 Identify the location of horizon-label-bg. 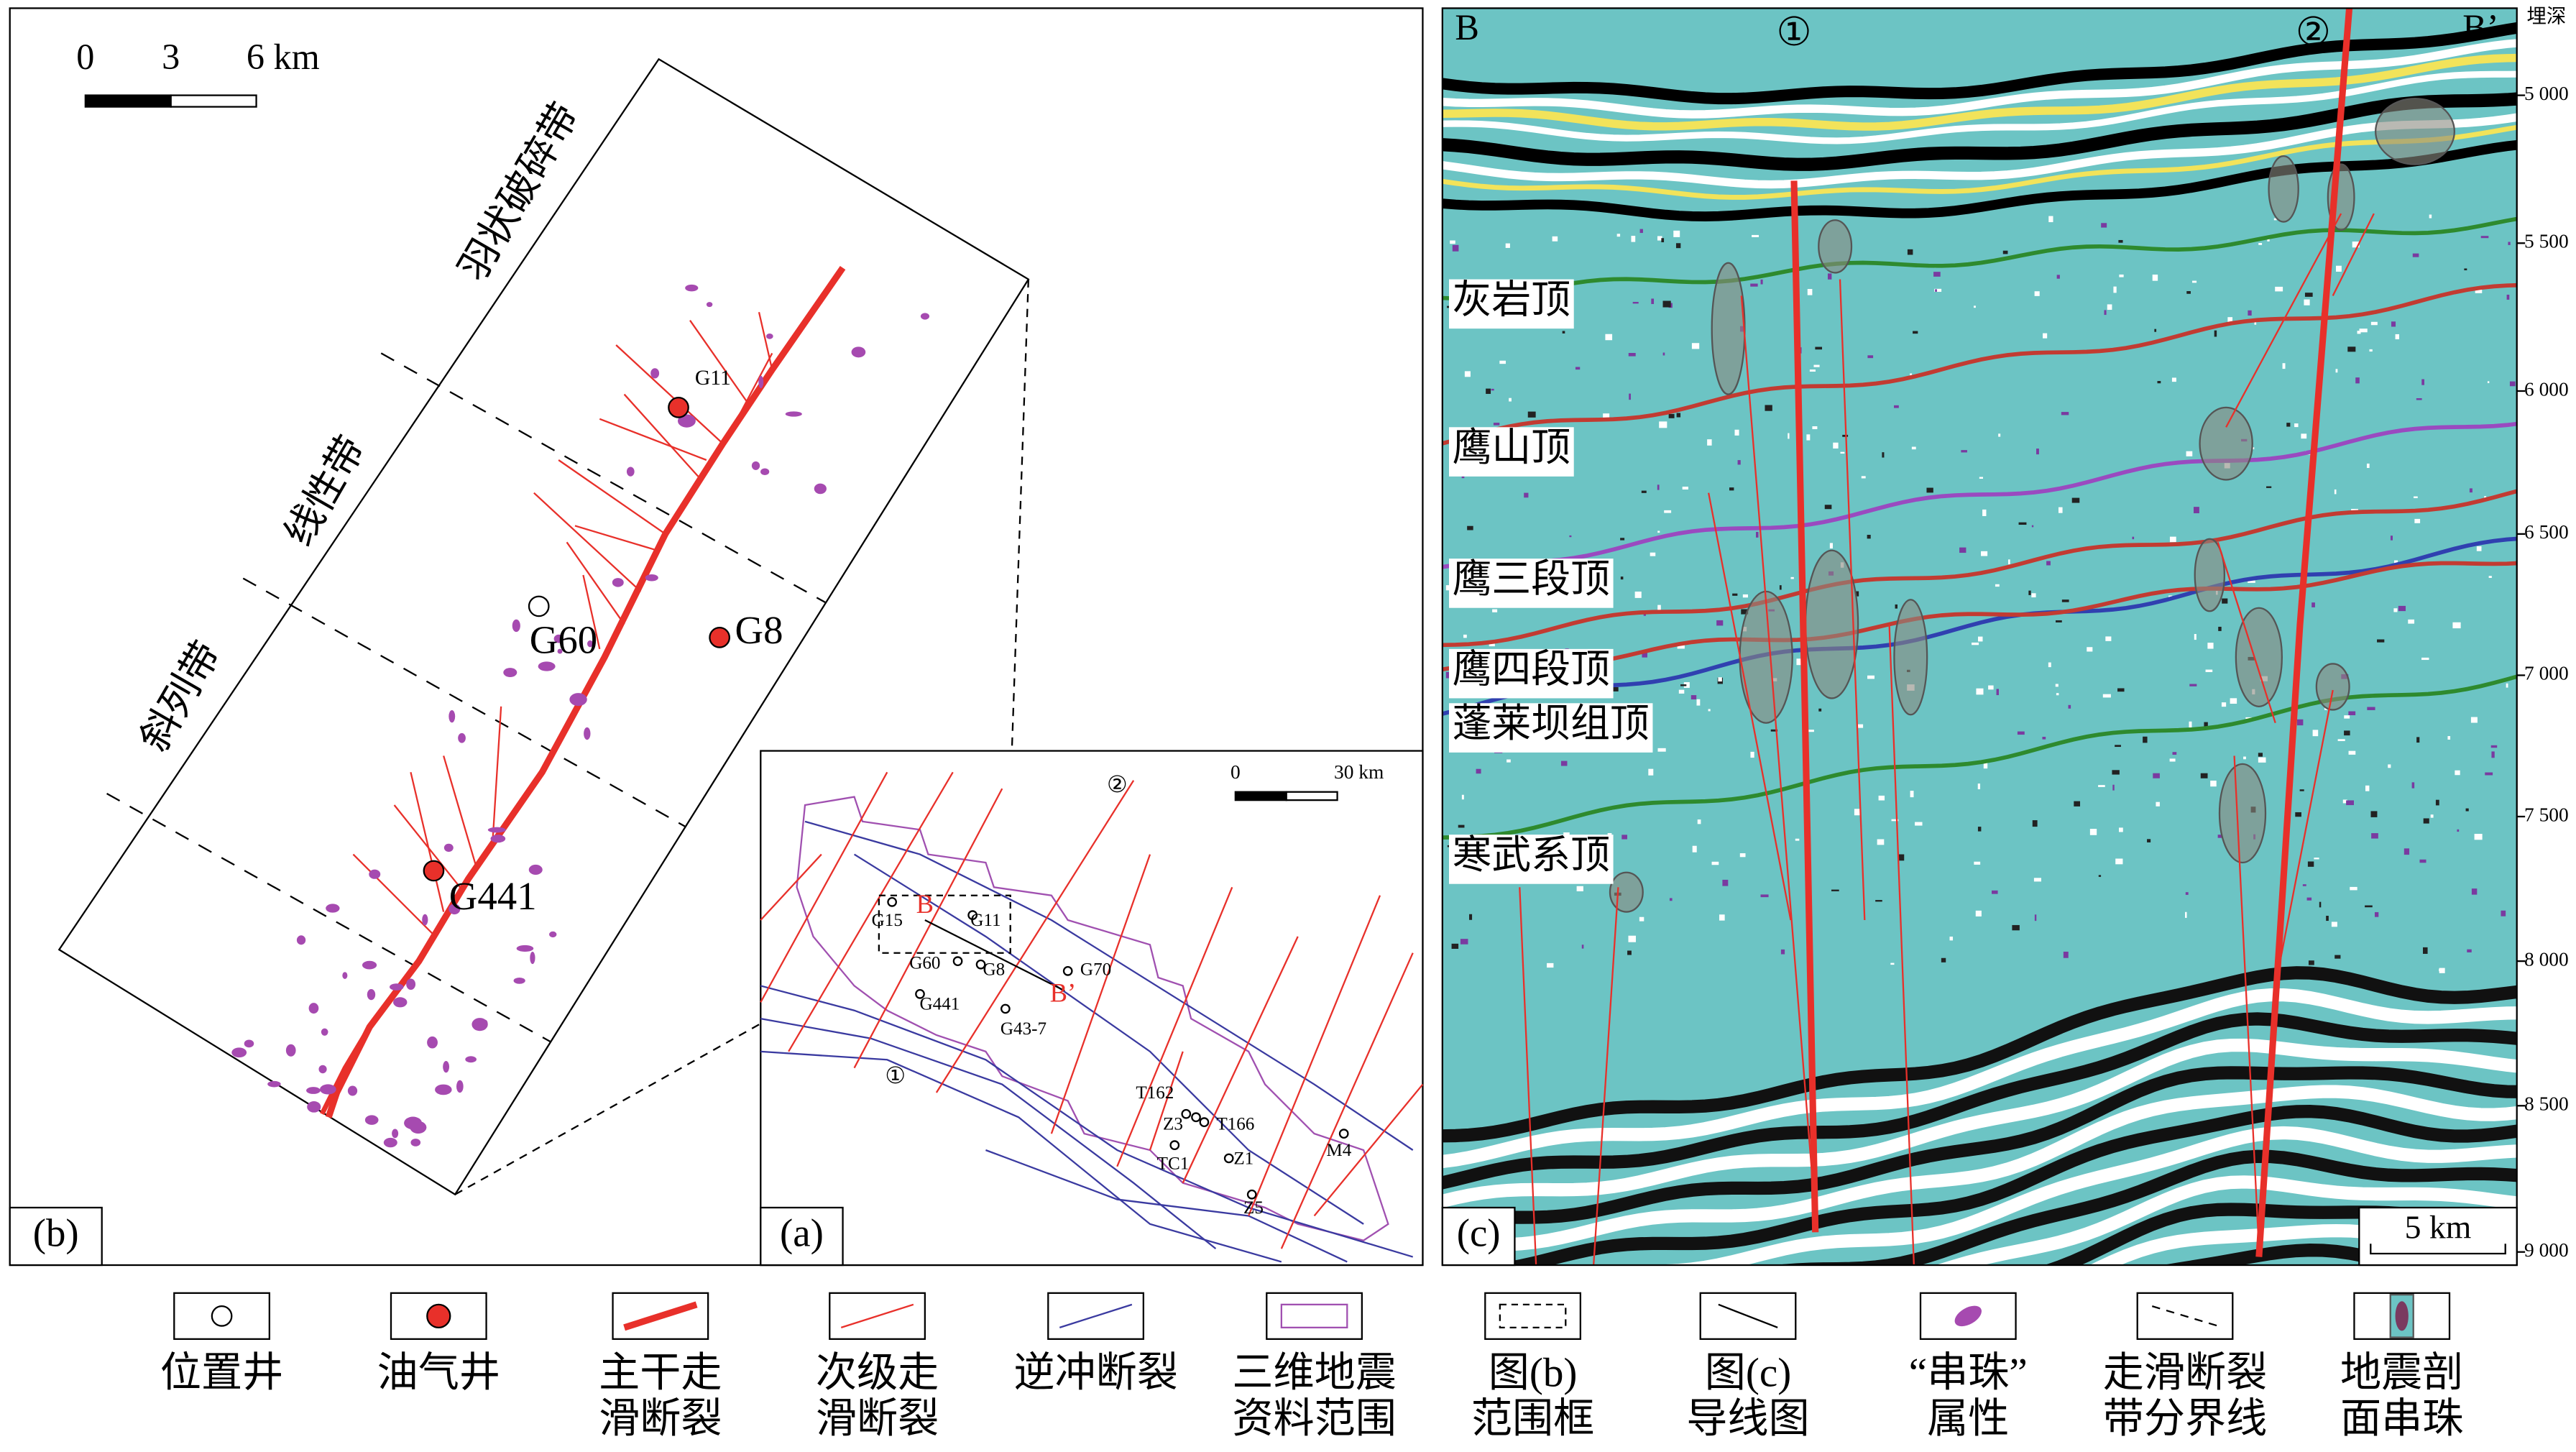
(1531, 583).